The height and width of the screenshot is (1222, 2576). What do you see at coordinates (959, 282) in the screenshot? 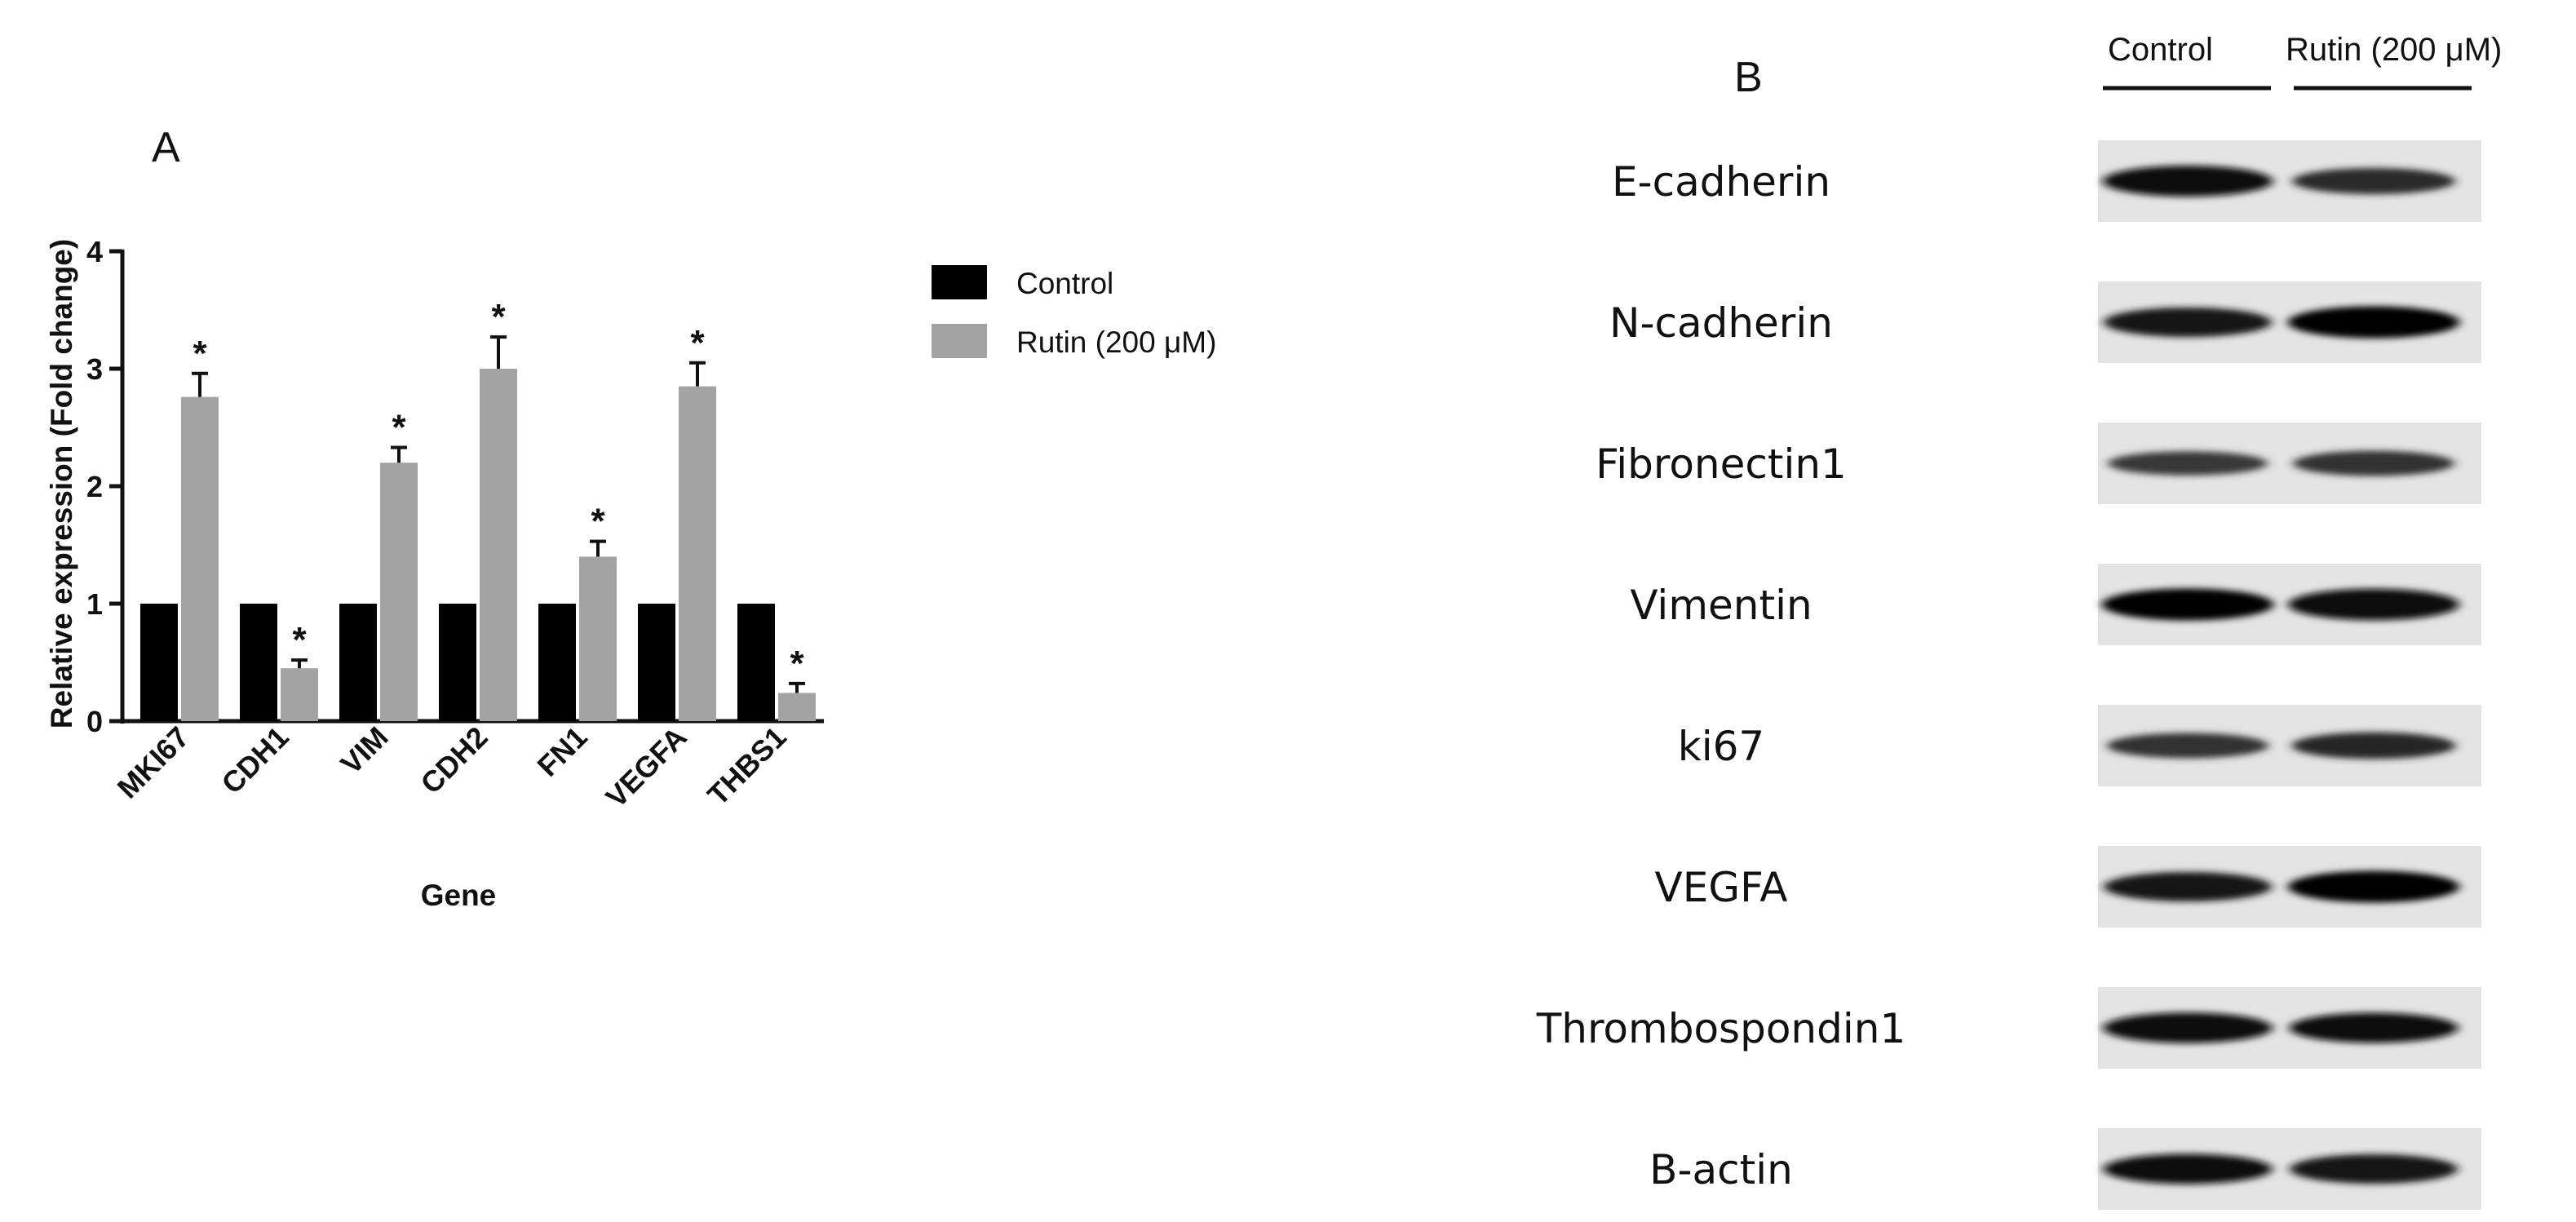
I see `legend-swatch-control` at bounding box center [959, 282].